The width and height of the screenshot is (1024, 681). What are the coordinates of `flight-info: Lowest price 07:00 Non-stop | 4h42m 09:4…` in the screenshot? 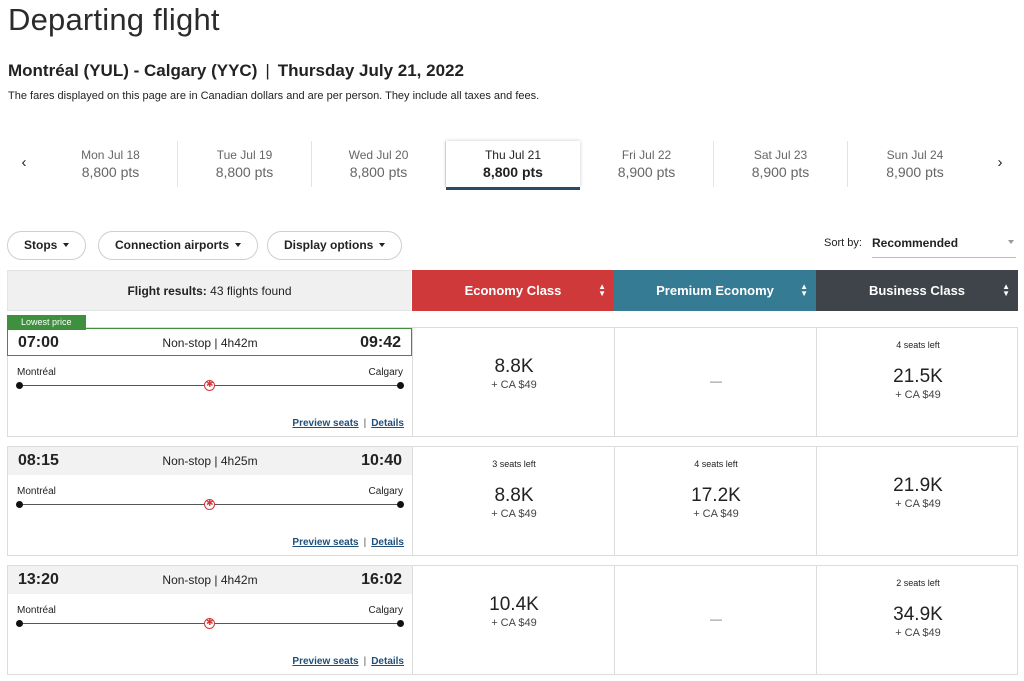 It's located at (209, 375).